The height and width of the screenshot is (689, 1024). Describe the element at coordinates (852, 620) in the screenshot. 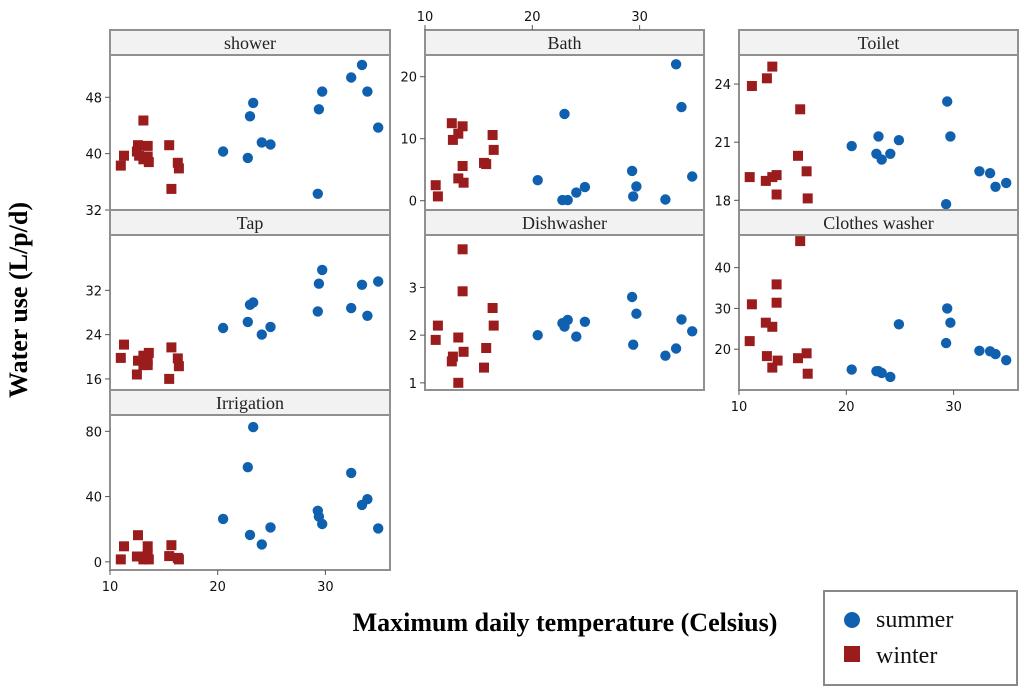

I see `legend-marker-summer` at that location.